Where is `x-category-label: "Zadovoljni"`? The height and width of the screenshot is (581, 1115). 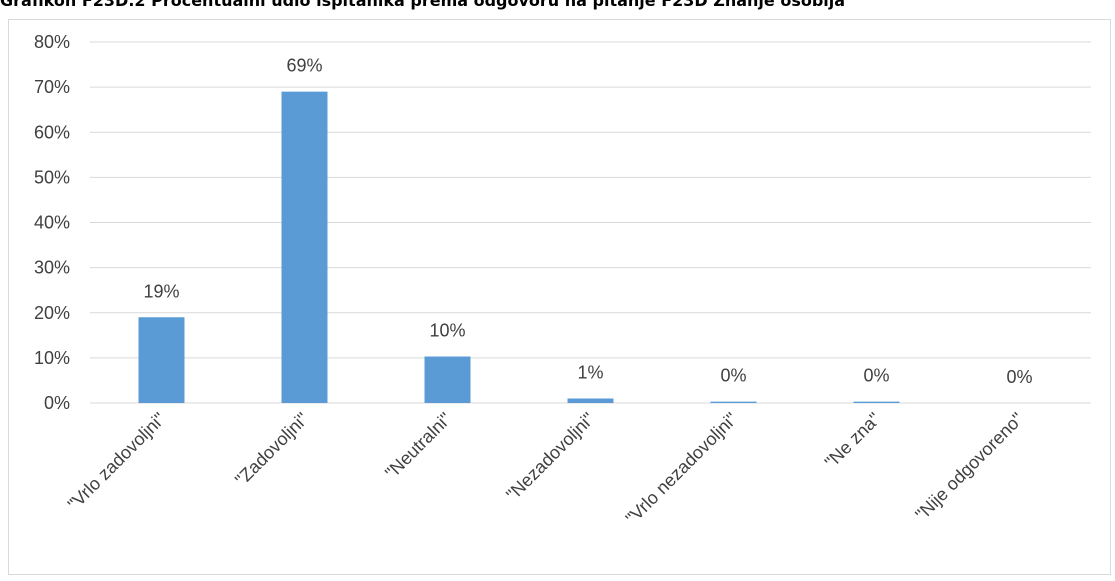
x-category-label: "Zadovoljni" is located at coordinates (271, 449).